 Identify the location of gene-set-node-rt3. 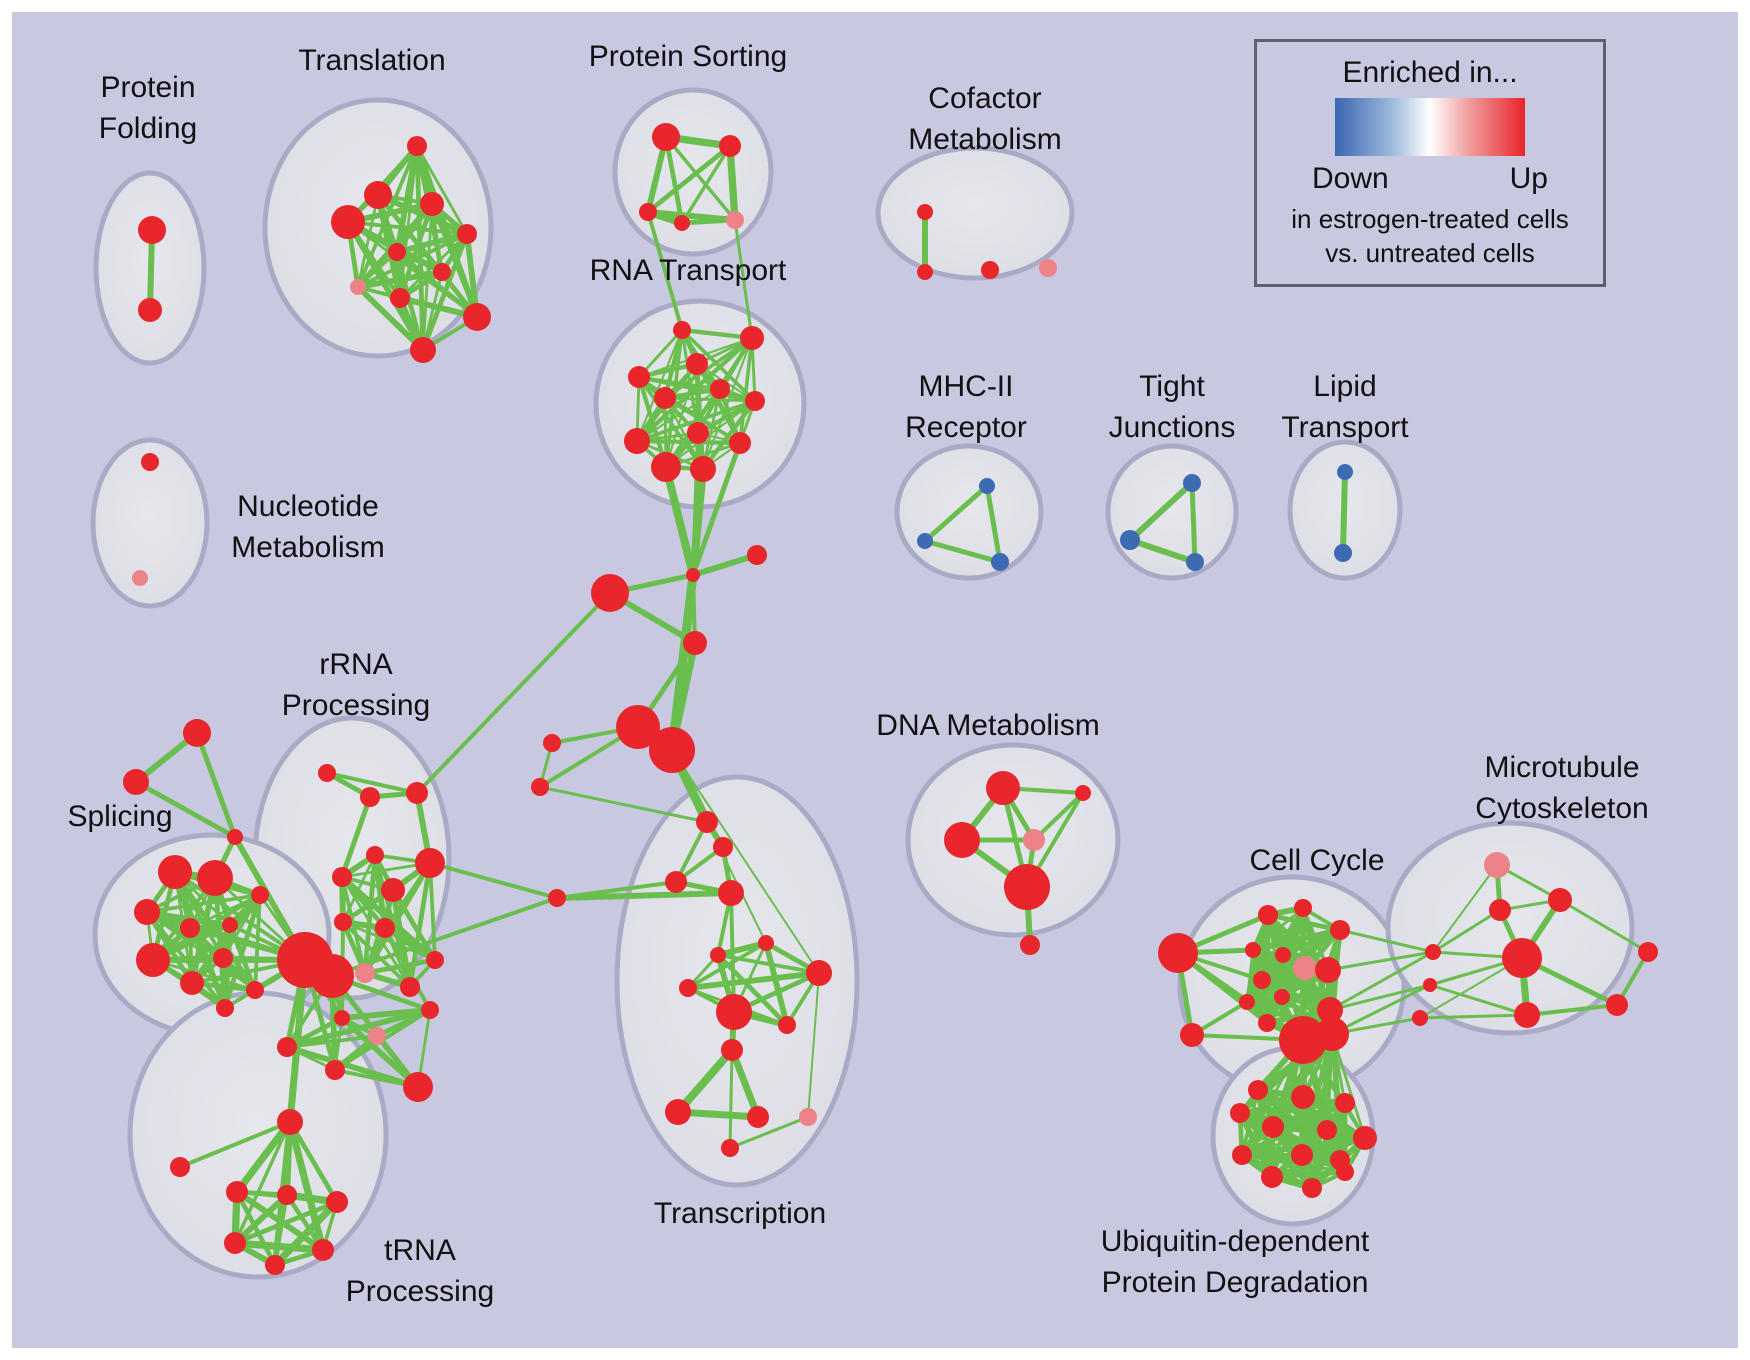
(697, 364).